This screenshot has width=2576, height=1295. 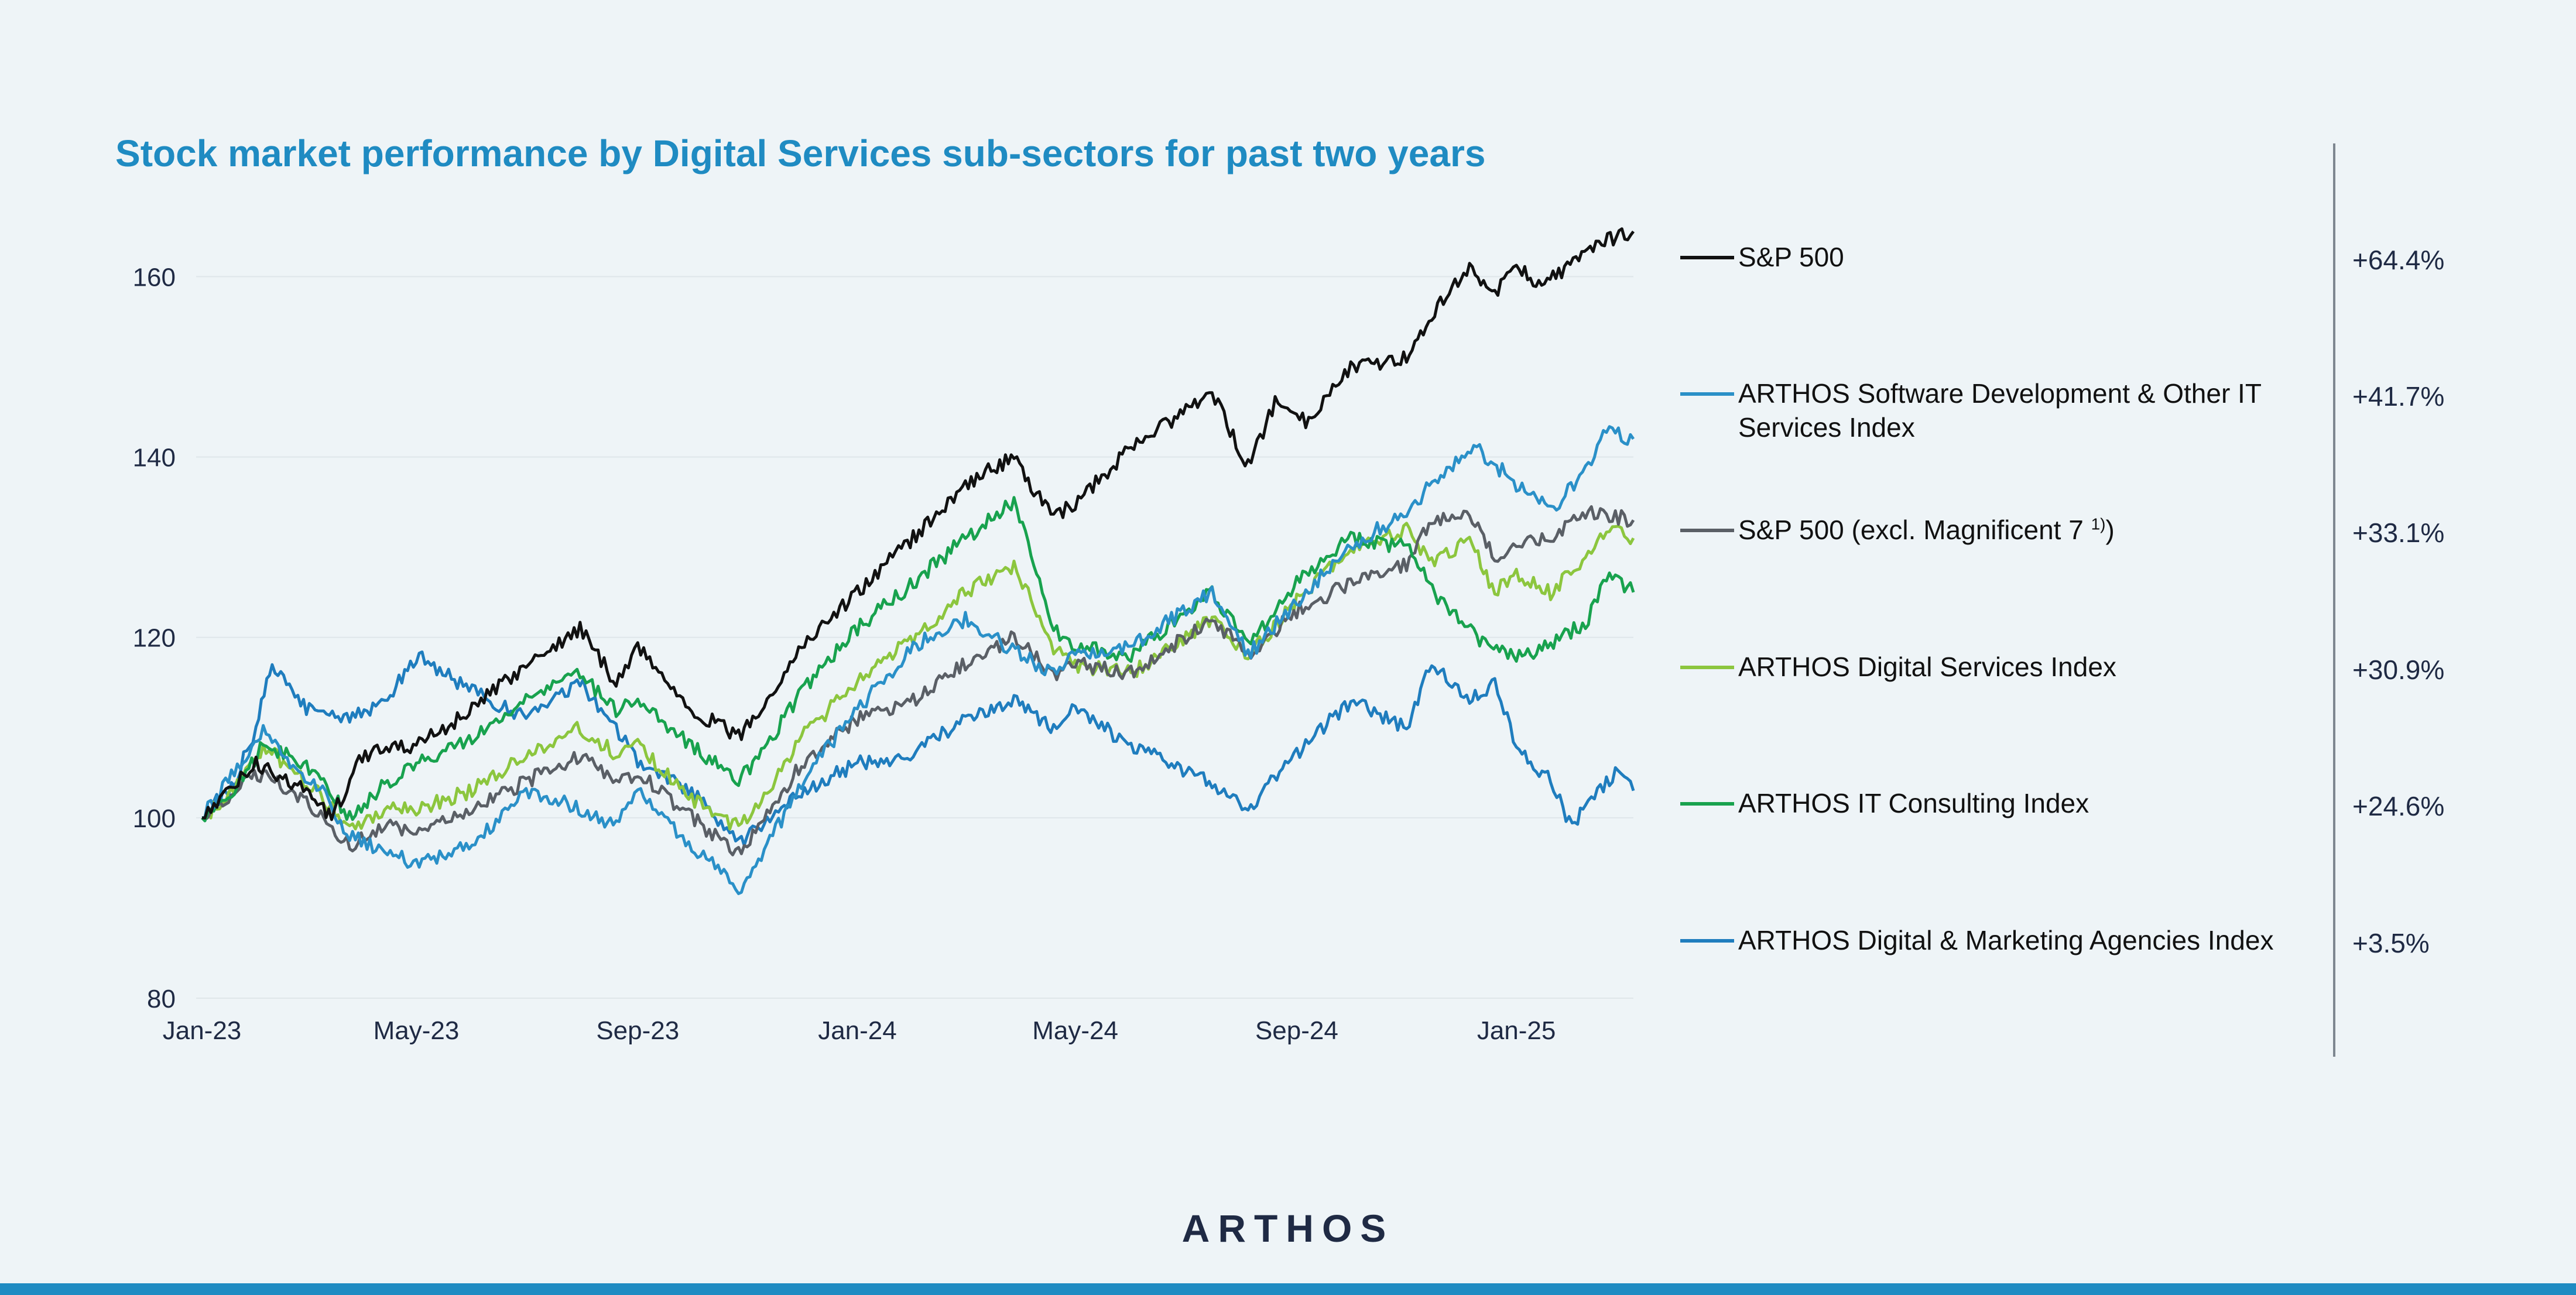 What do you see at coordinates (638, 1031) in the screenshot?
I see `x-tick-label: Sep-23` at bounding box center [638, 1031].